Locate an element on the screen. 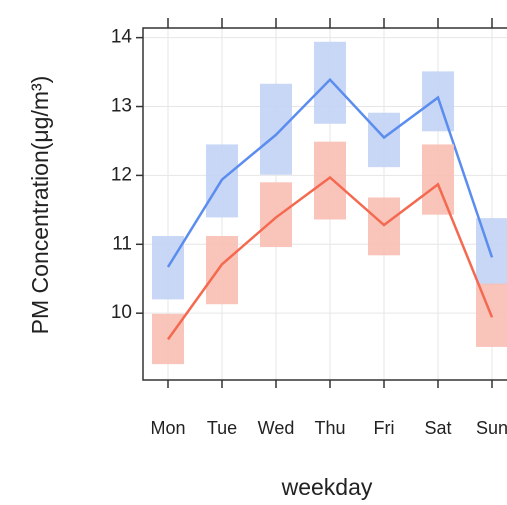 The image size is (507, 505). x-tick-label: Thu is located at coordinates (329, 428).